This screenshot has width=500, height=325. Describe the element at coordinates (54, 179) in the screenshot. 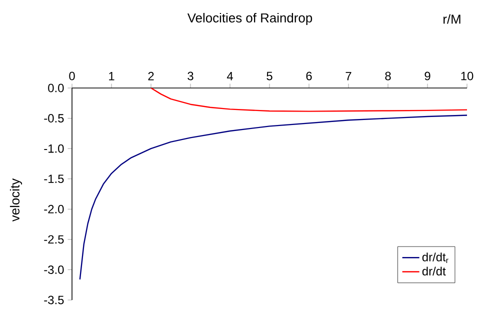

I see `y-tick-label: -1.5` at that location.